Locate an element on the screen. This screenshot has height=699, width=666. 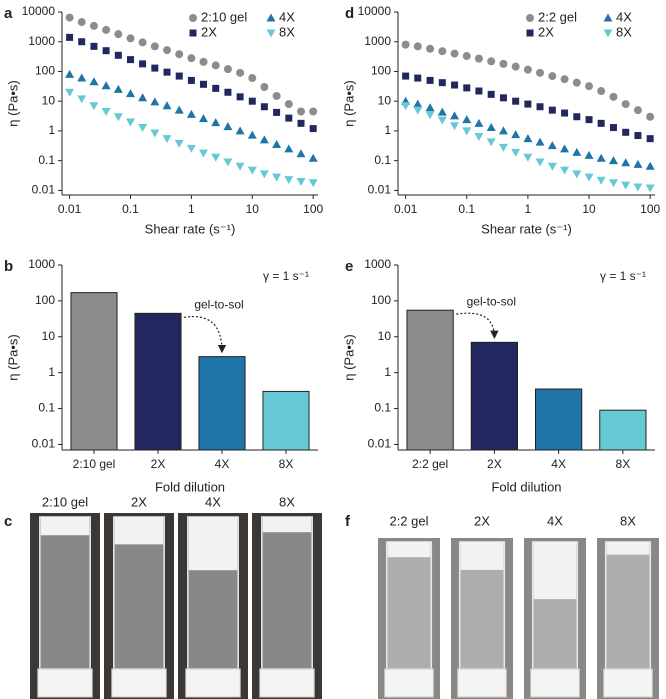
panel-letter: d is located at coordinates (349, 13).